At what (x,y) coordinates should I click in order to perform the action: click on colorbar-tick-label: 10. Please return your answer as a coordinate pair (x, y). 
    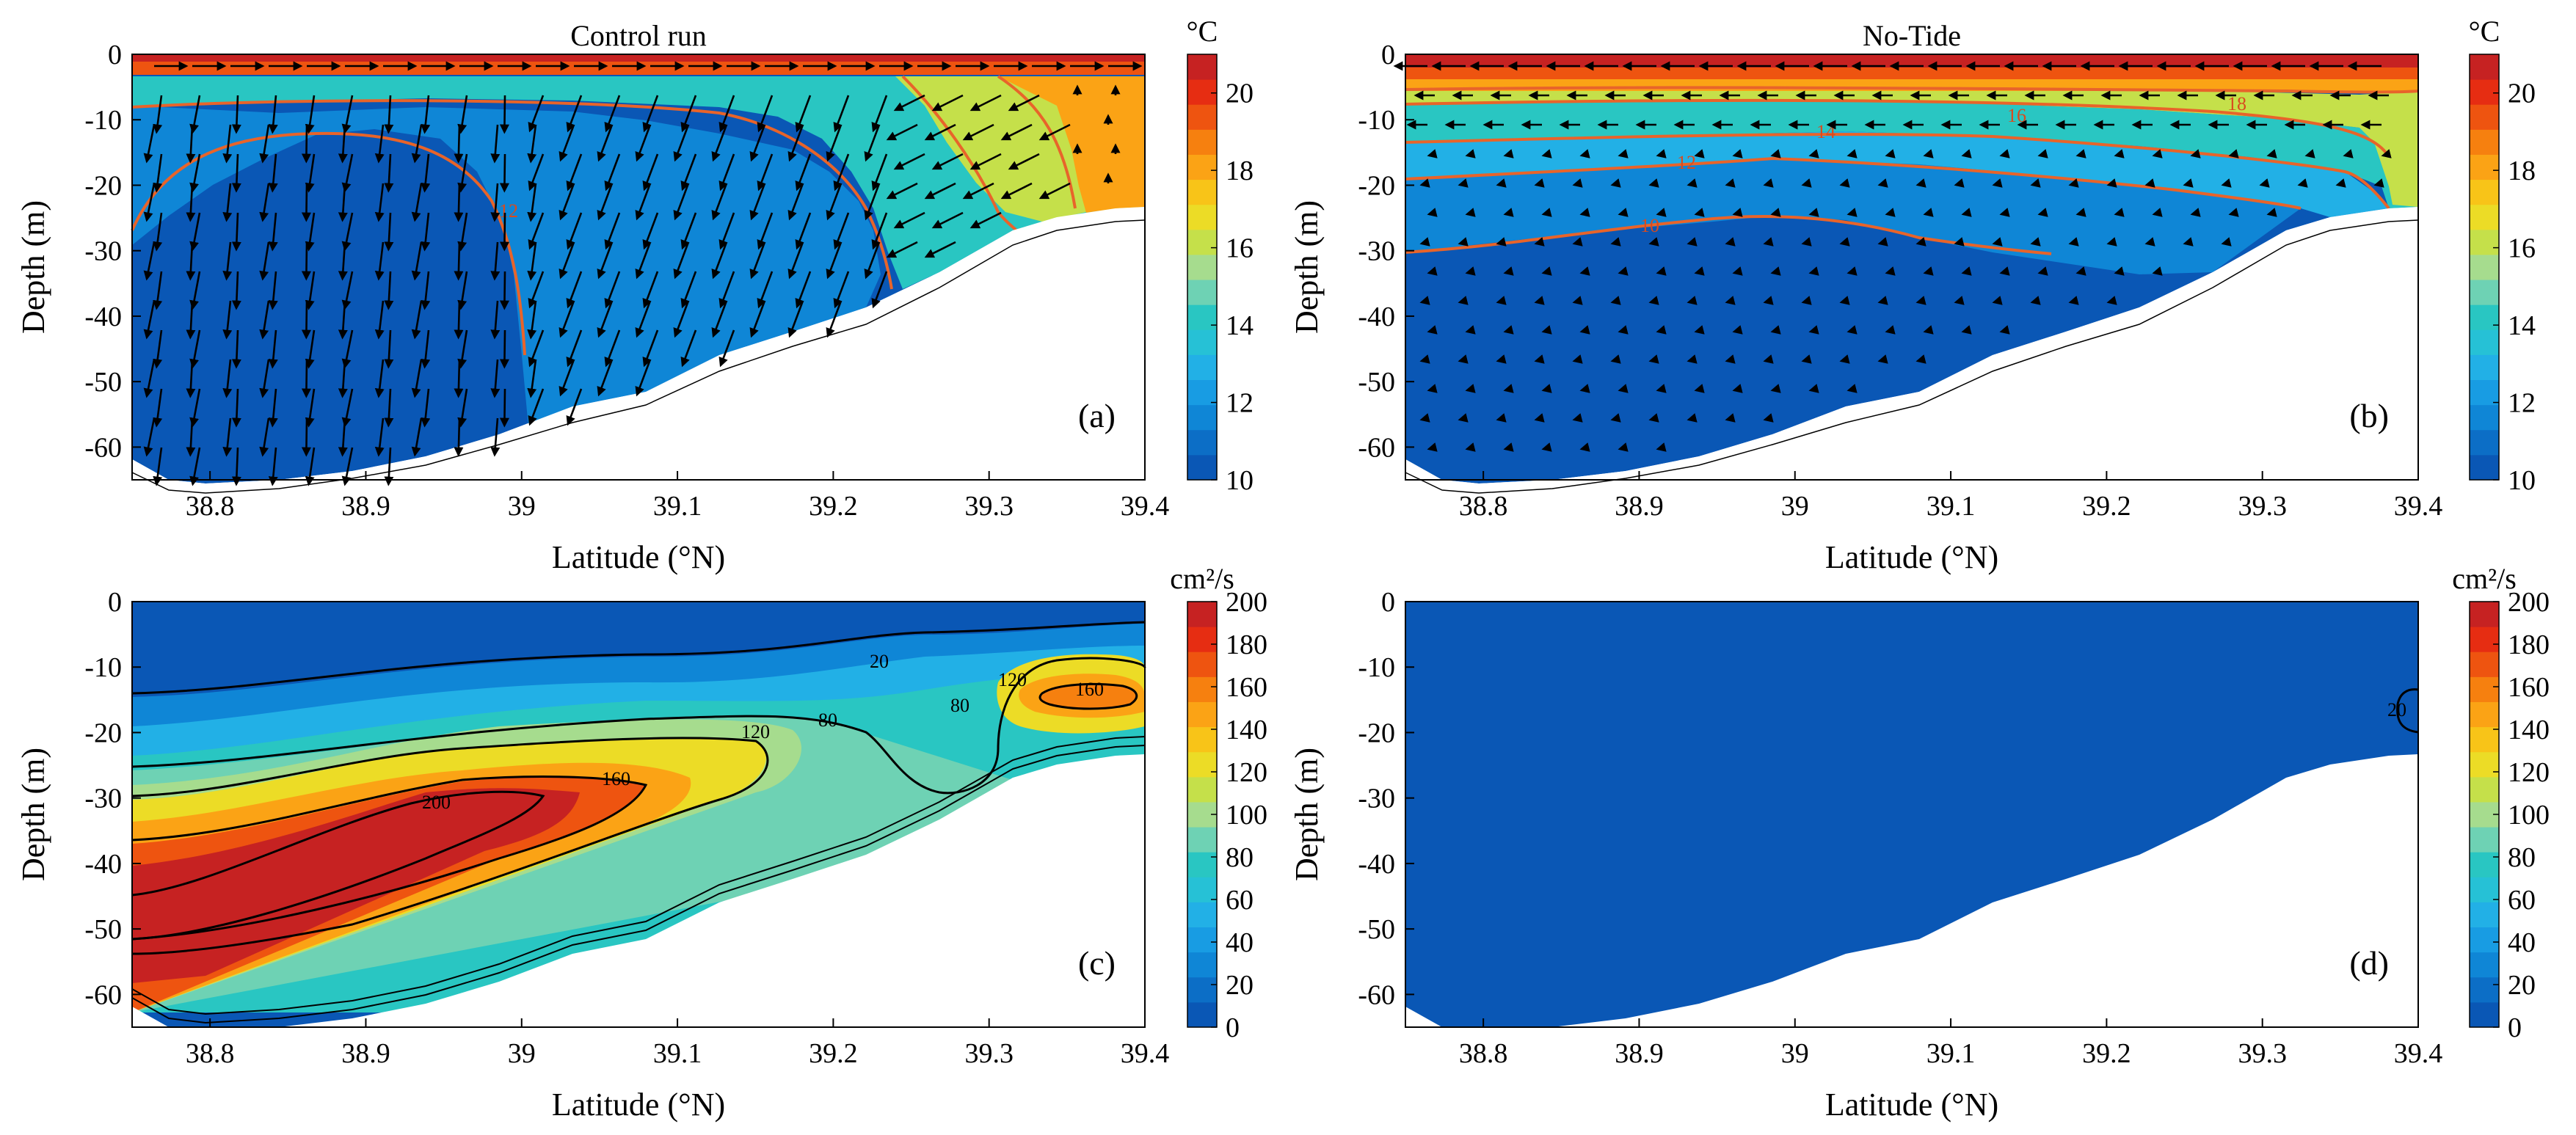
    Looking at the image, I should click on (2522, 480).